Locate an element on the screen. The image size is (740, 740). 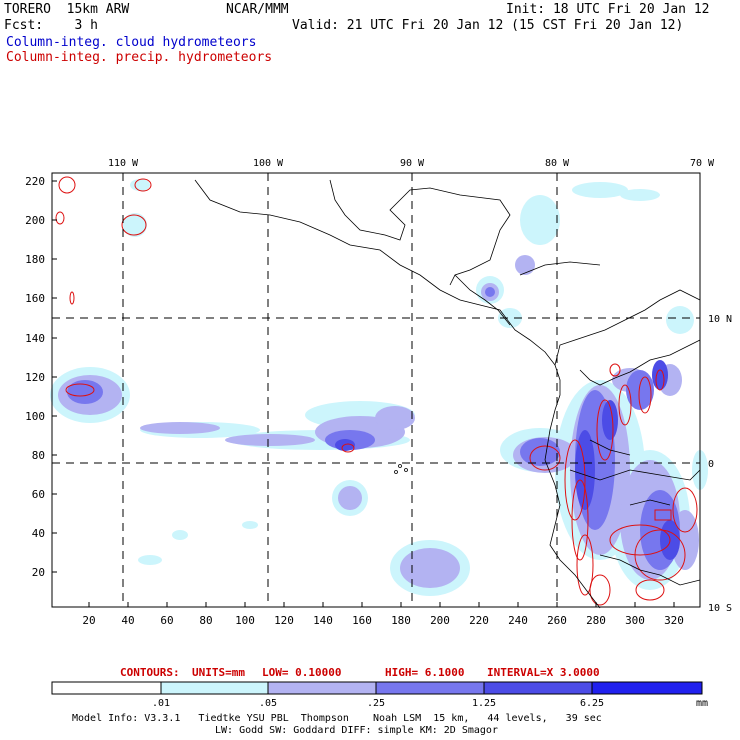
y-tick-label: 120 is located at coordinates (35, 377).